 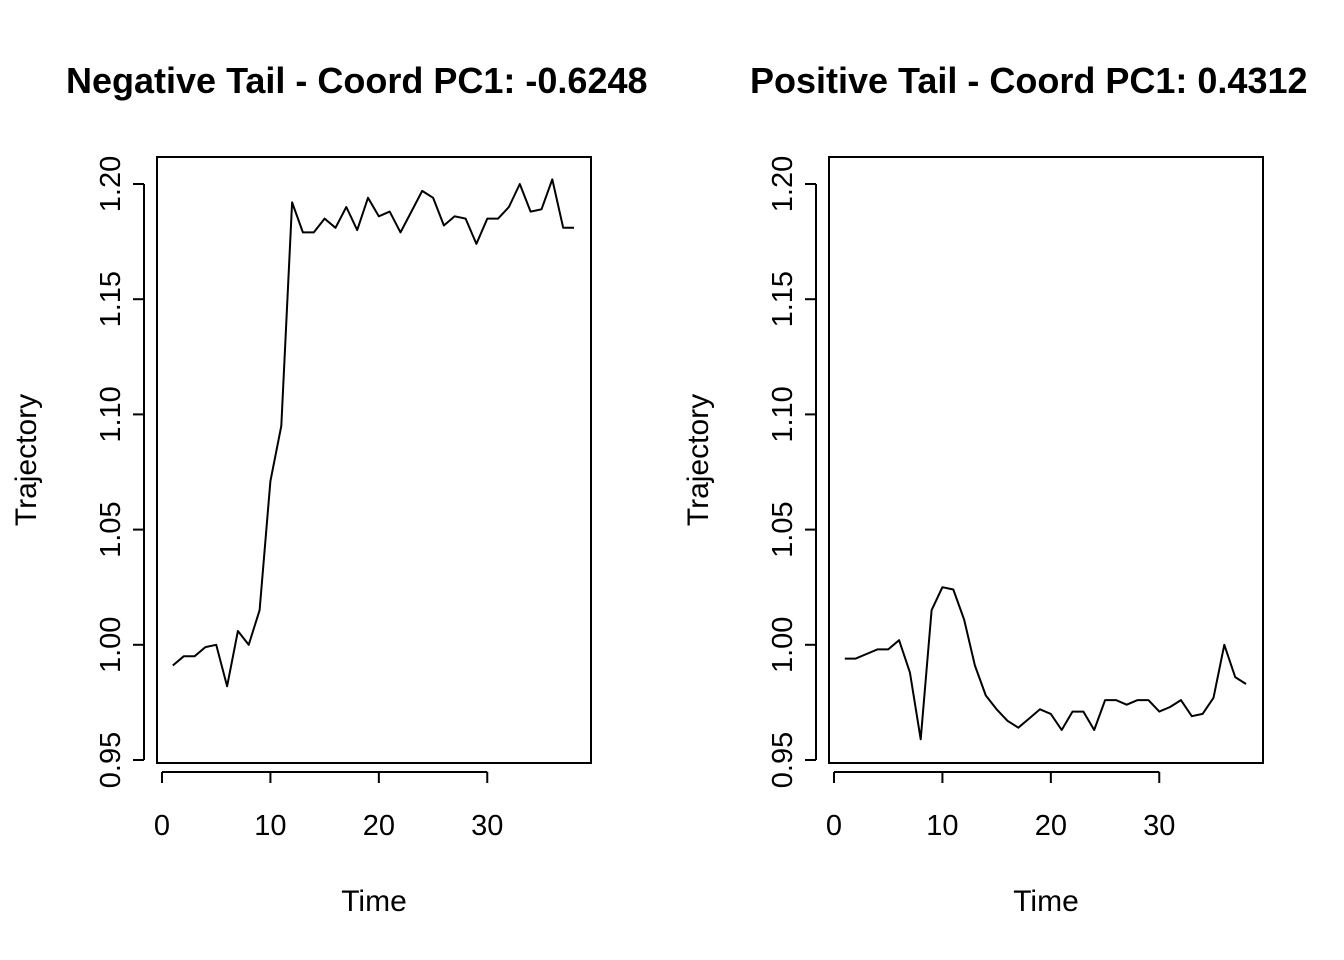 What do you see at coordinates (1029, 80) in the screenshot?
I see `chart-title: Positive Tail - Coord PC1: 0.4312` at bounding box center [1029, 80].